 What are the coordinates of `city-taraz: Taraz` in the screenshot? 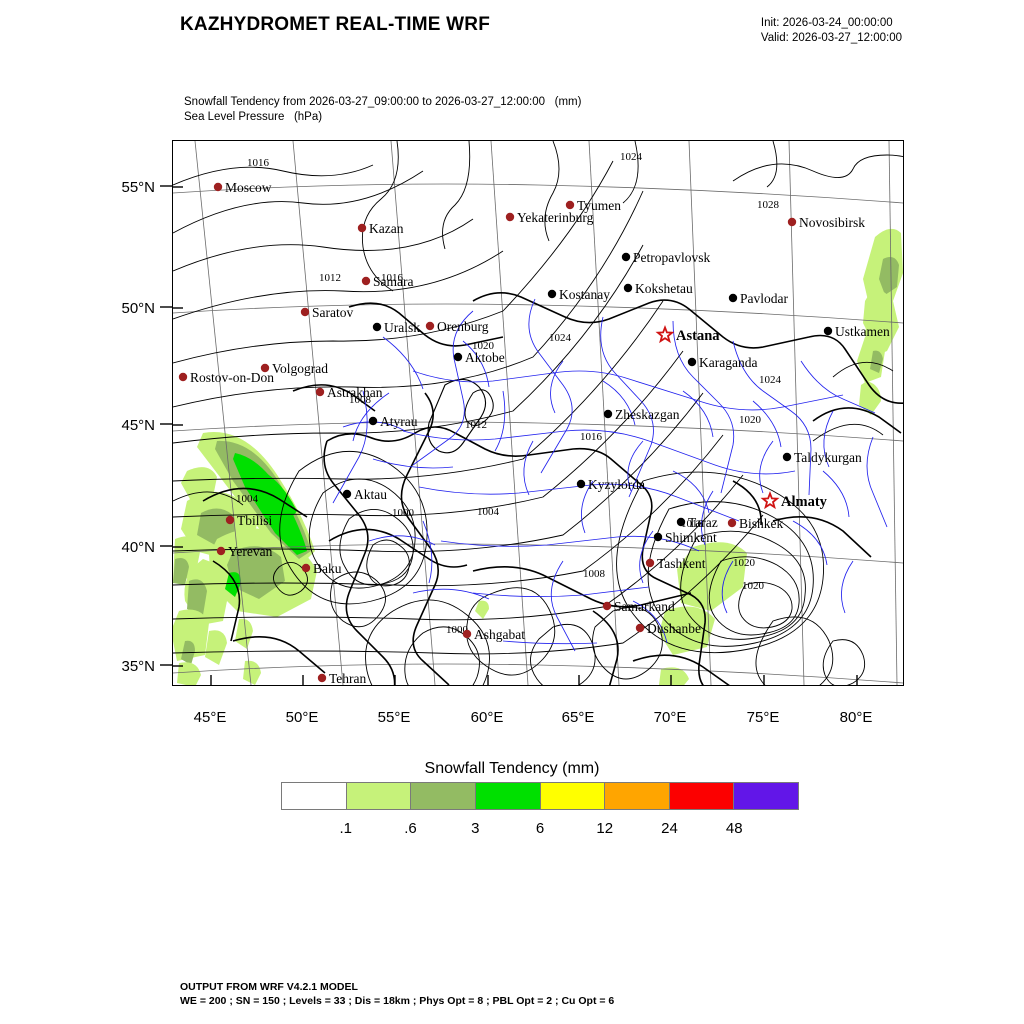 It's located at (697, 522).